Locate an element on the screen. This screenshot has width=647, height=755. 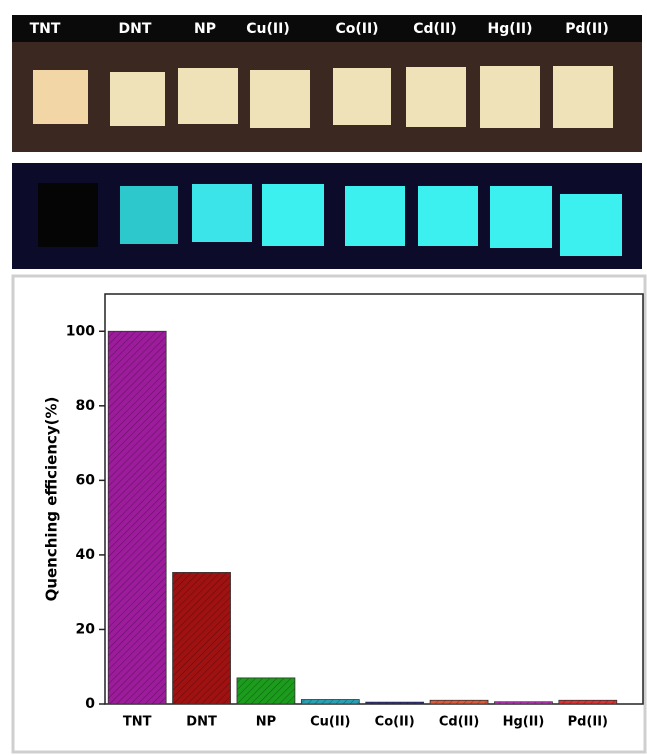
y-tick-label: 20 is located at coordinates (86, 629).